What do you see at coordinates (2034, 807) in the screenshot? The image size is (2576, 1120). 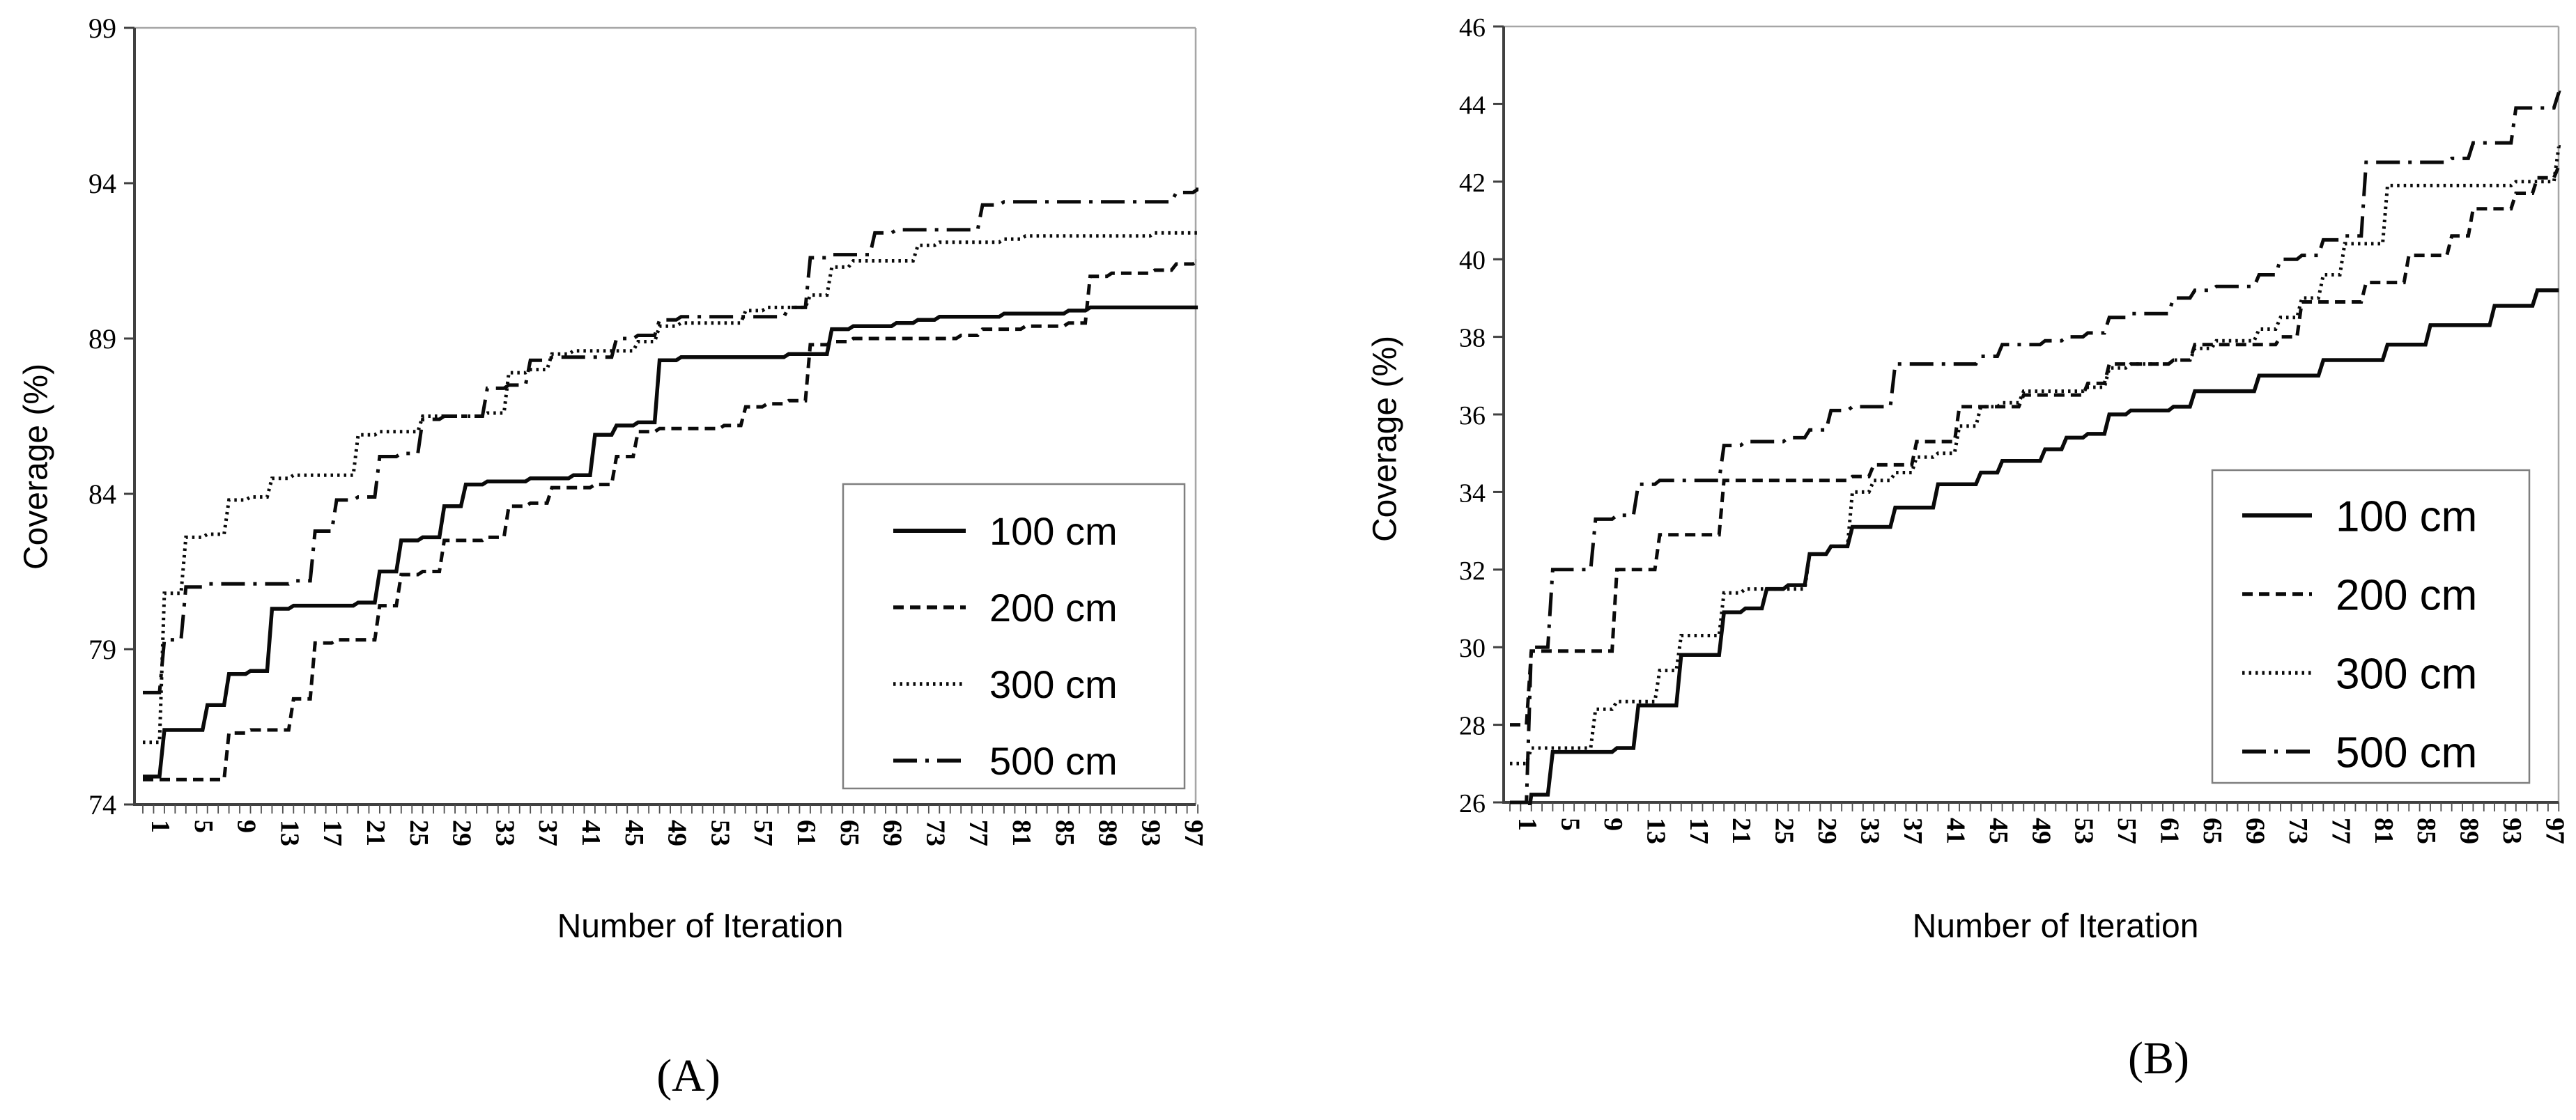 I see `chart-b-x-ticks` at bounding box center [2034, 807].